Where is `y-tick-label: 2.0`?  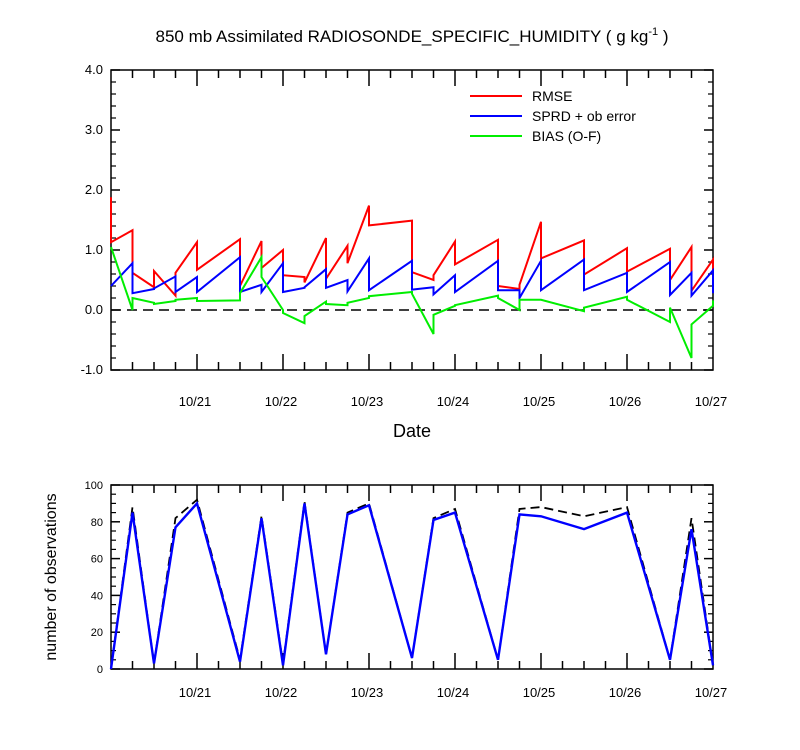 y-tick-label: 2.0 is located at coordinates (94, 189).